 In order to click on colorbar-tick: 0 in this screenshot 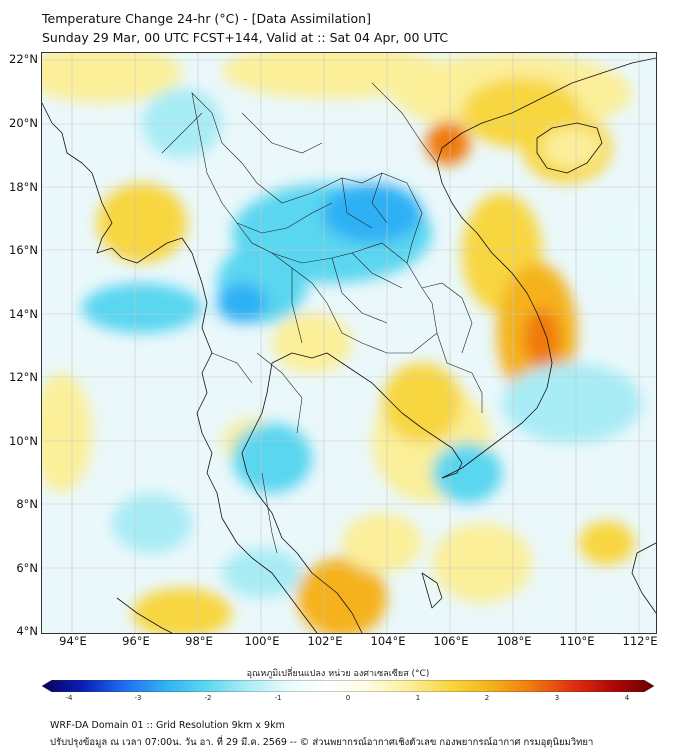, I will do `click(348, 698)`.